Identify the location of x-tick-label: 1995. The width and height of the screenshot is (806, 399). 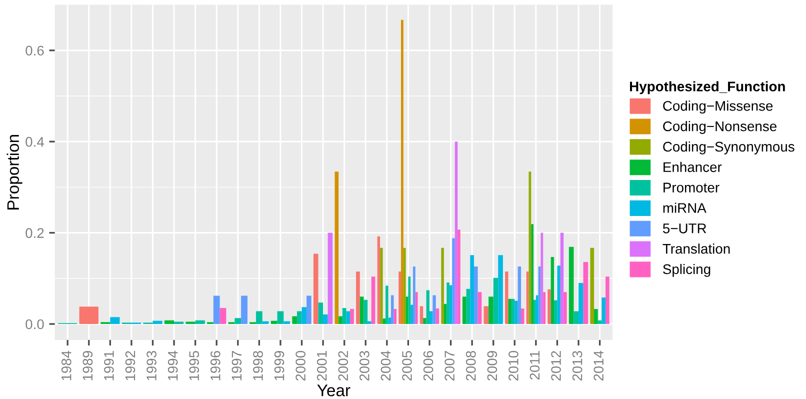
(194, 365).